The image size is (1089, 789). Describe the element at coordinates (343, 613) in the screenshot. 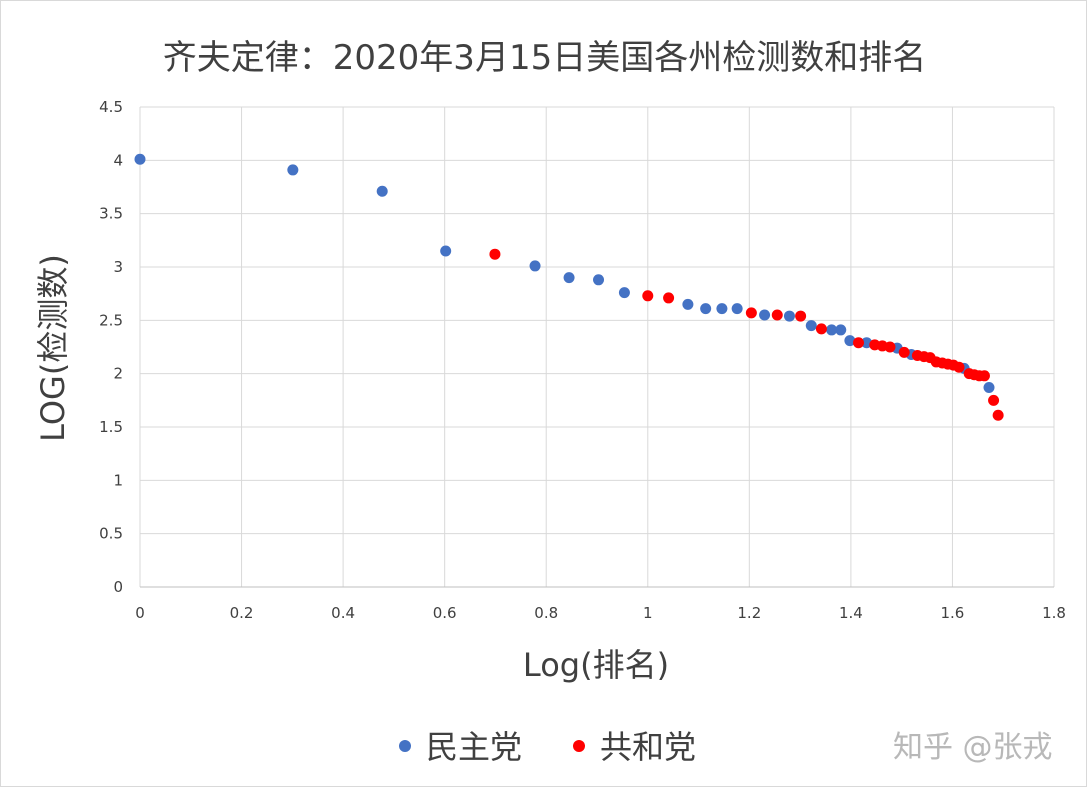

I see `x-tick-label: 0.4` at that location.